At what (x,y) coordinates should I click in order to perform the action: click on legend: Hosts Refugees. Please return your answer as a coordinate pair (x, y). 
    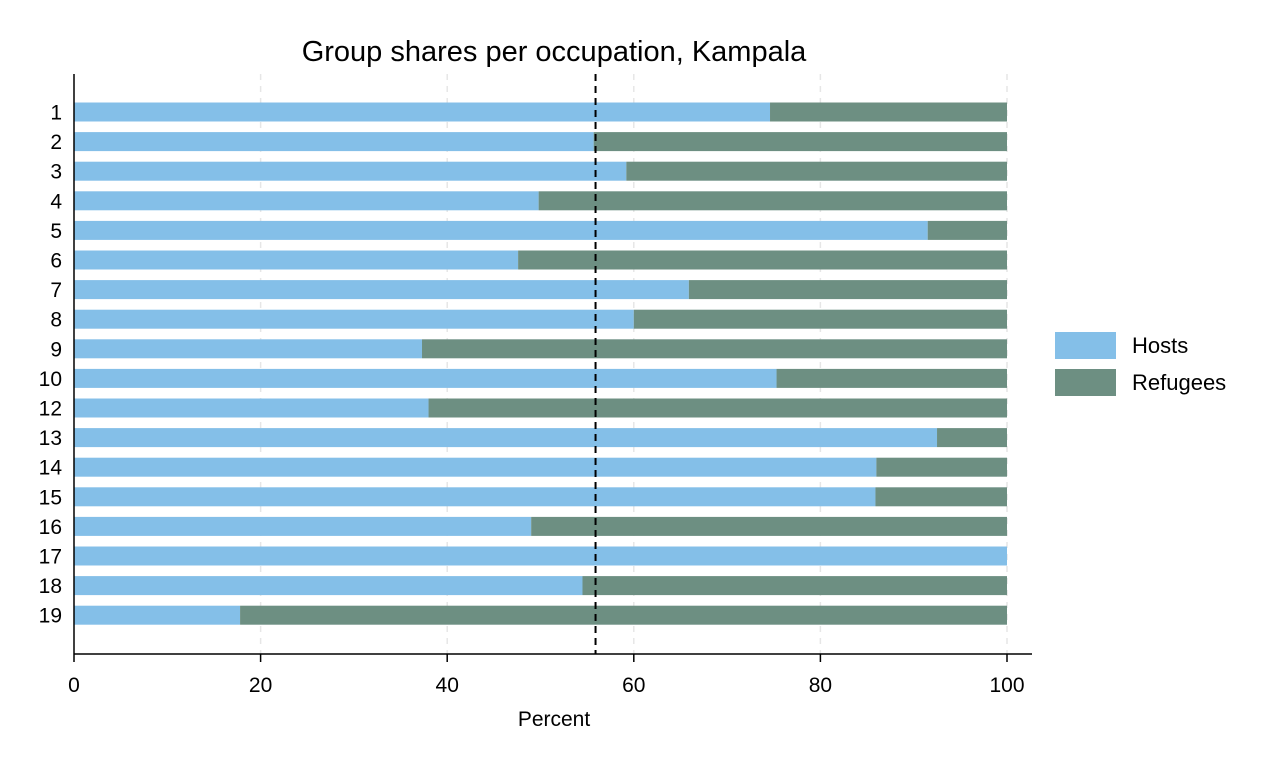
    Looking at the image, I should click on (1140, 364).